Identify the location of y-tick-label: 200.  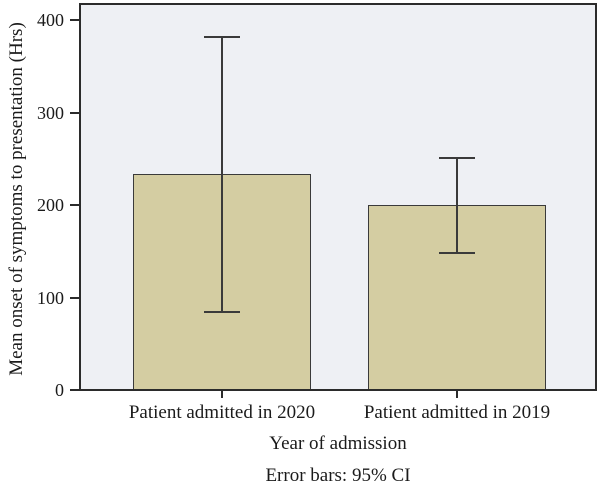
(50, 205).